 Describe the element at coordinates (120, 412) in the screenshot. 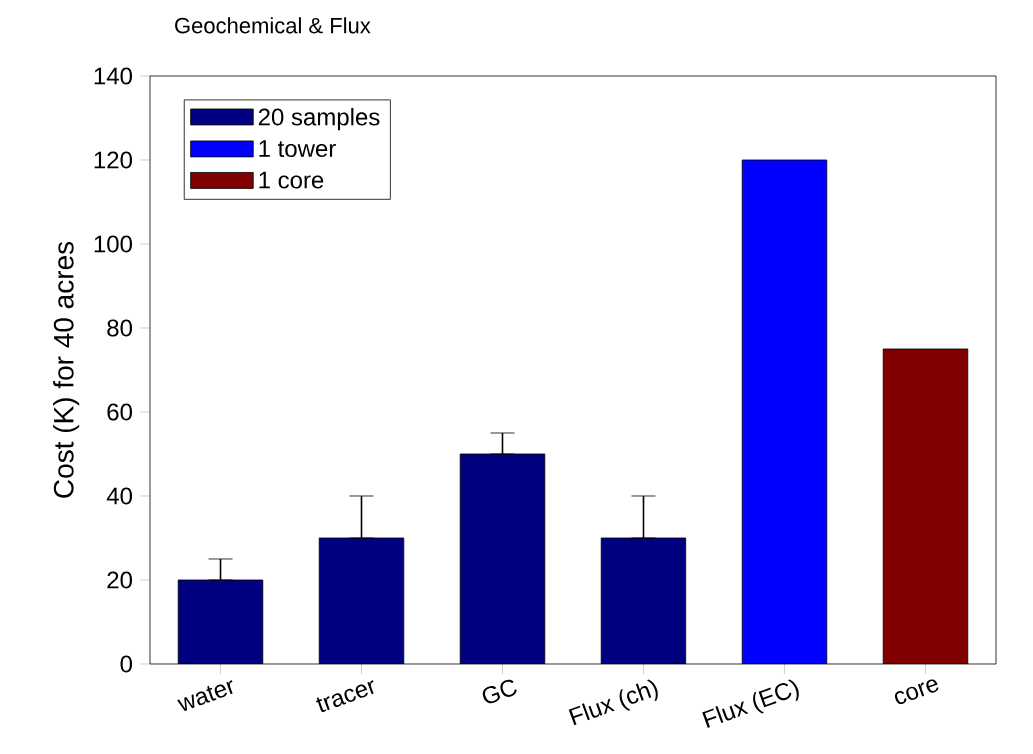

I see `y-tick-label: 60` at that location.